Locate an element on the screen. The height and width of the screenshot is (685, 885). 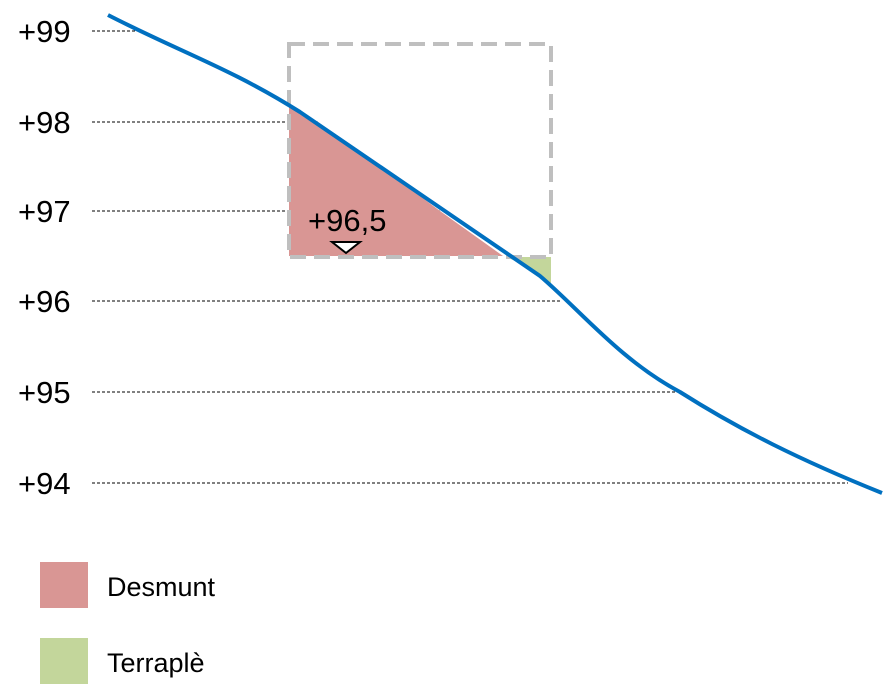
platform-box is located at coordinates (420, 150).